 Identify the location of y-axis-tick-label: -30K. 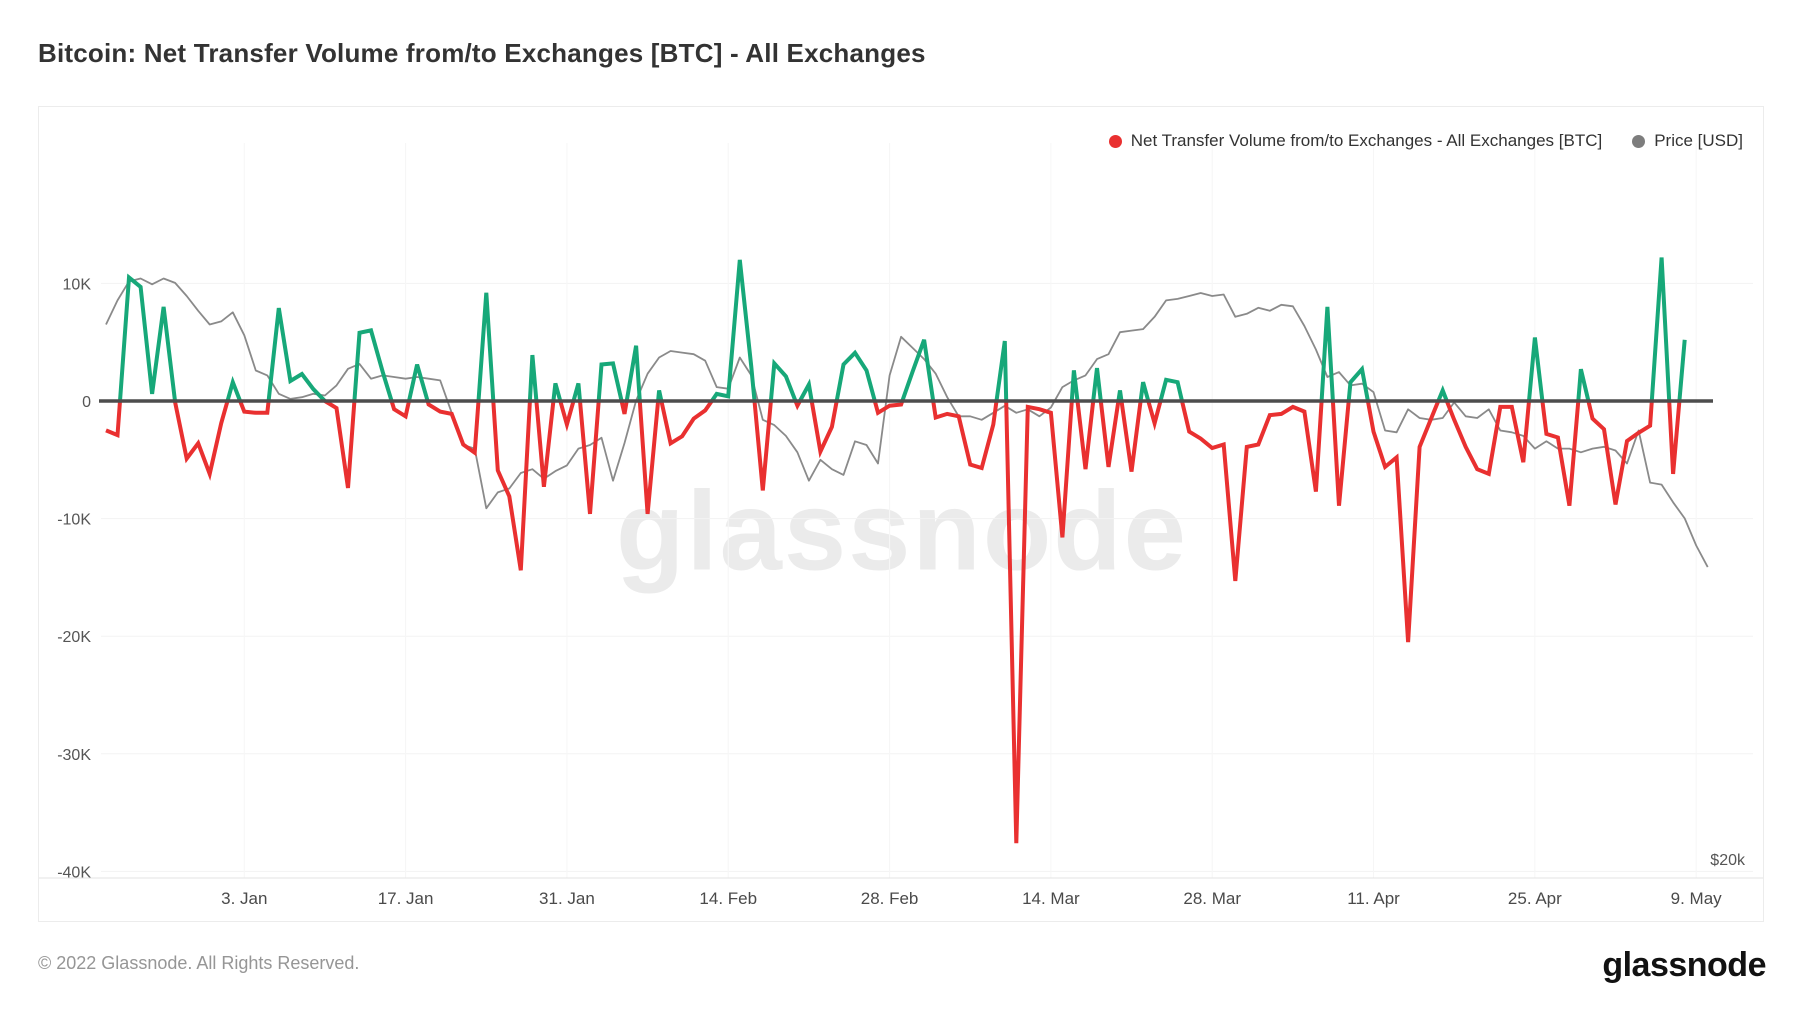
(74, 755).